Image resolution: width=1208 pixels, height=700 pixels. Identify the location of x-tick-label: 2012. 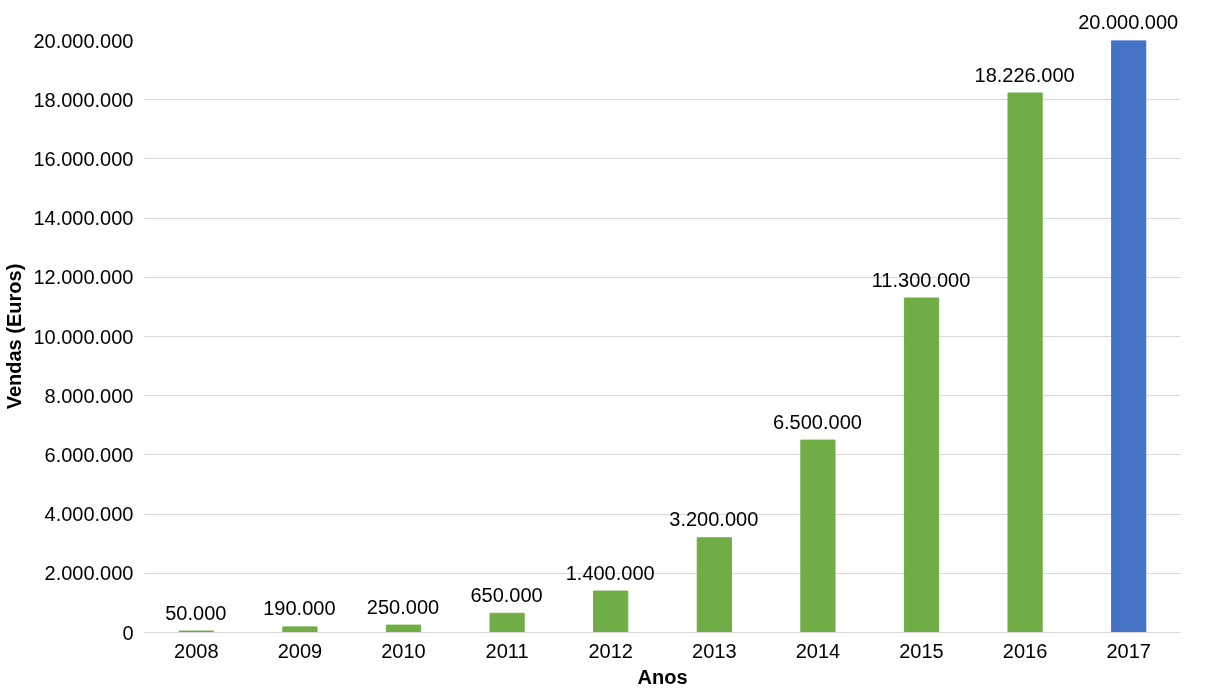
(610, 650).